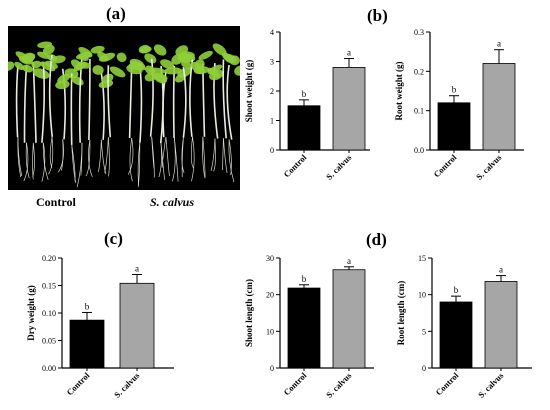 This screenshot has width=550, height=410. What do you see at coordinates (113, 238) in the screenshot?
I see `panel-label-c: (c)` at bounding box center [113, 238].